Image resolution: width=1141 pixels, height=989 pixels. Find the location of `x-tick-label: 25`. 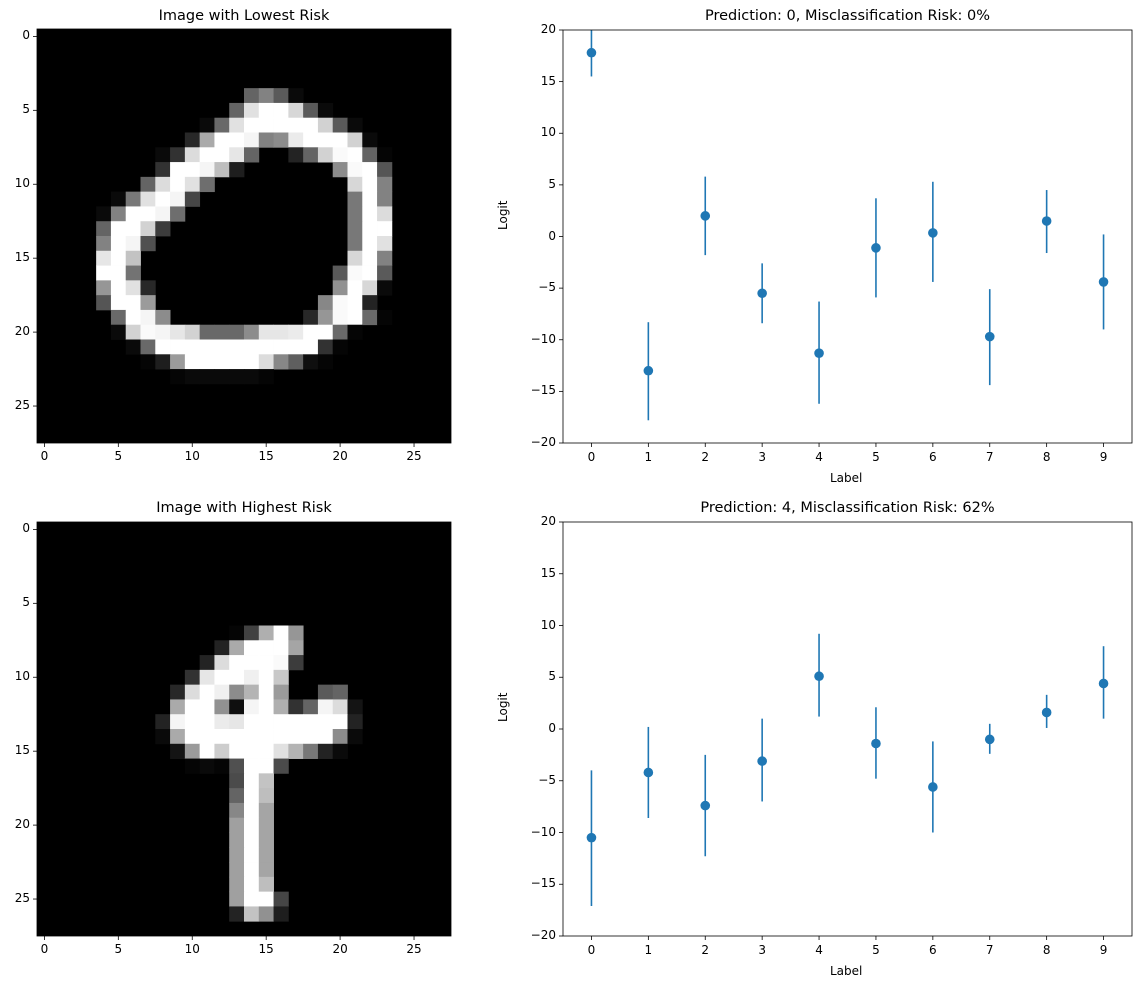

x-tick-label: 25 is located at coordinates (414, 949).